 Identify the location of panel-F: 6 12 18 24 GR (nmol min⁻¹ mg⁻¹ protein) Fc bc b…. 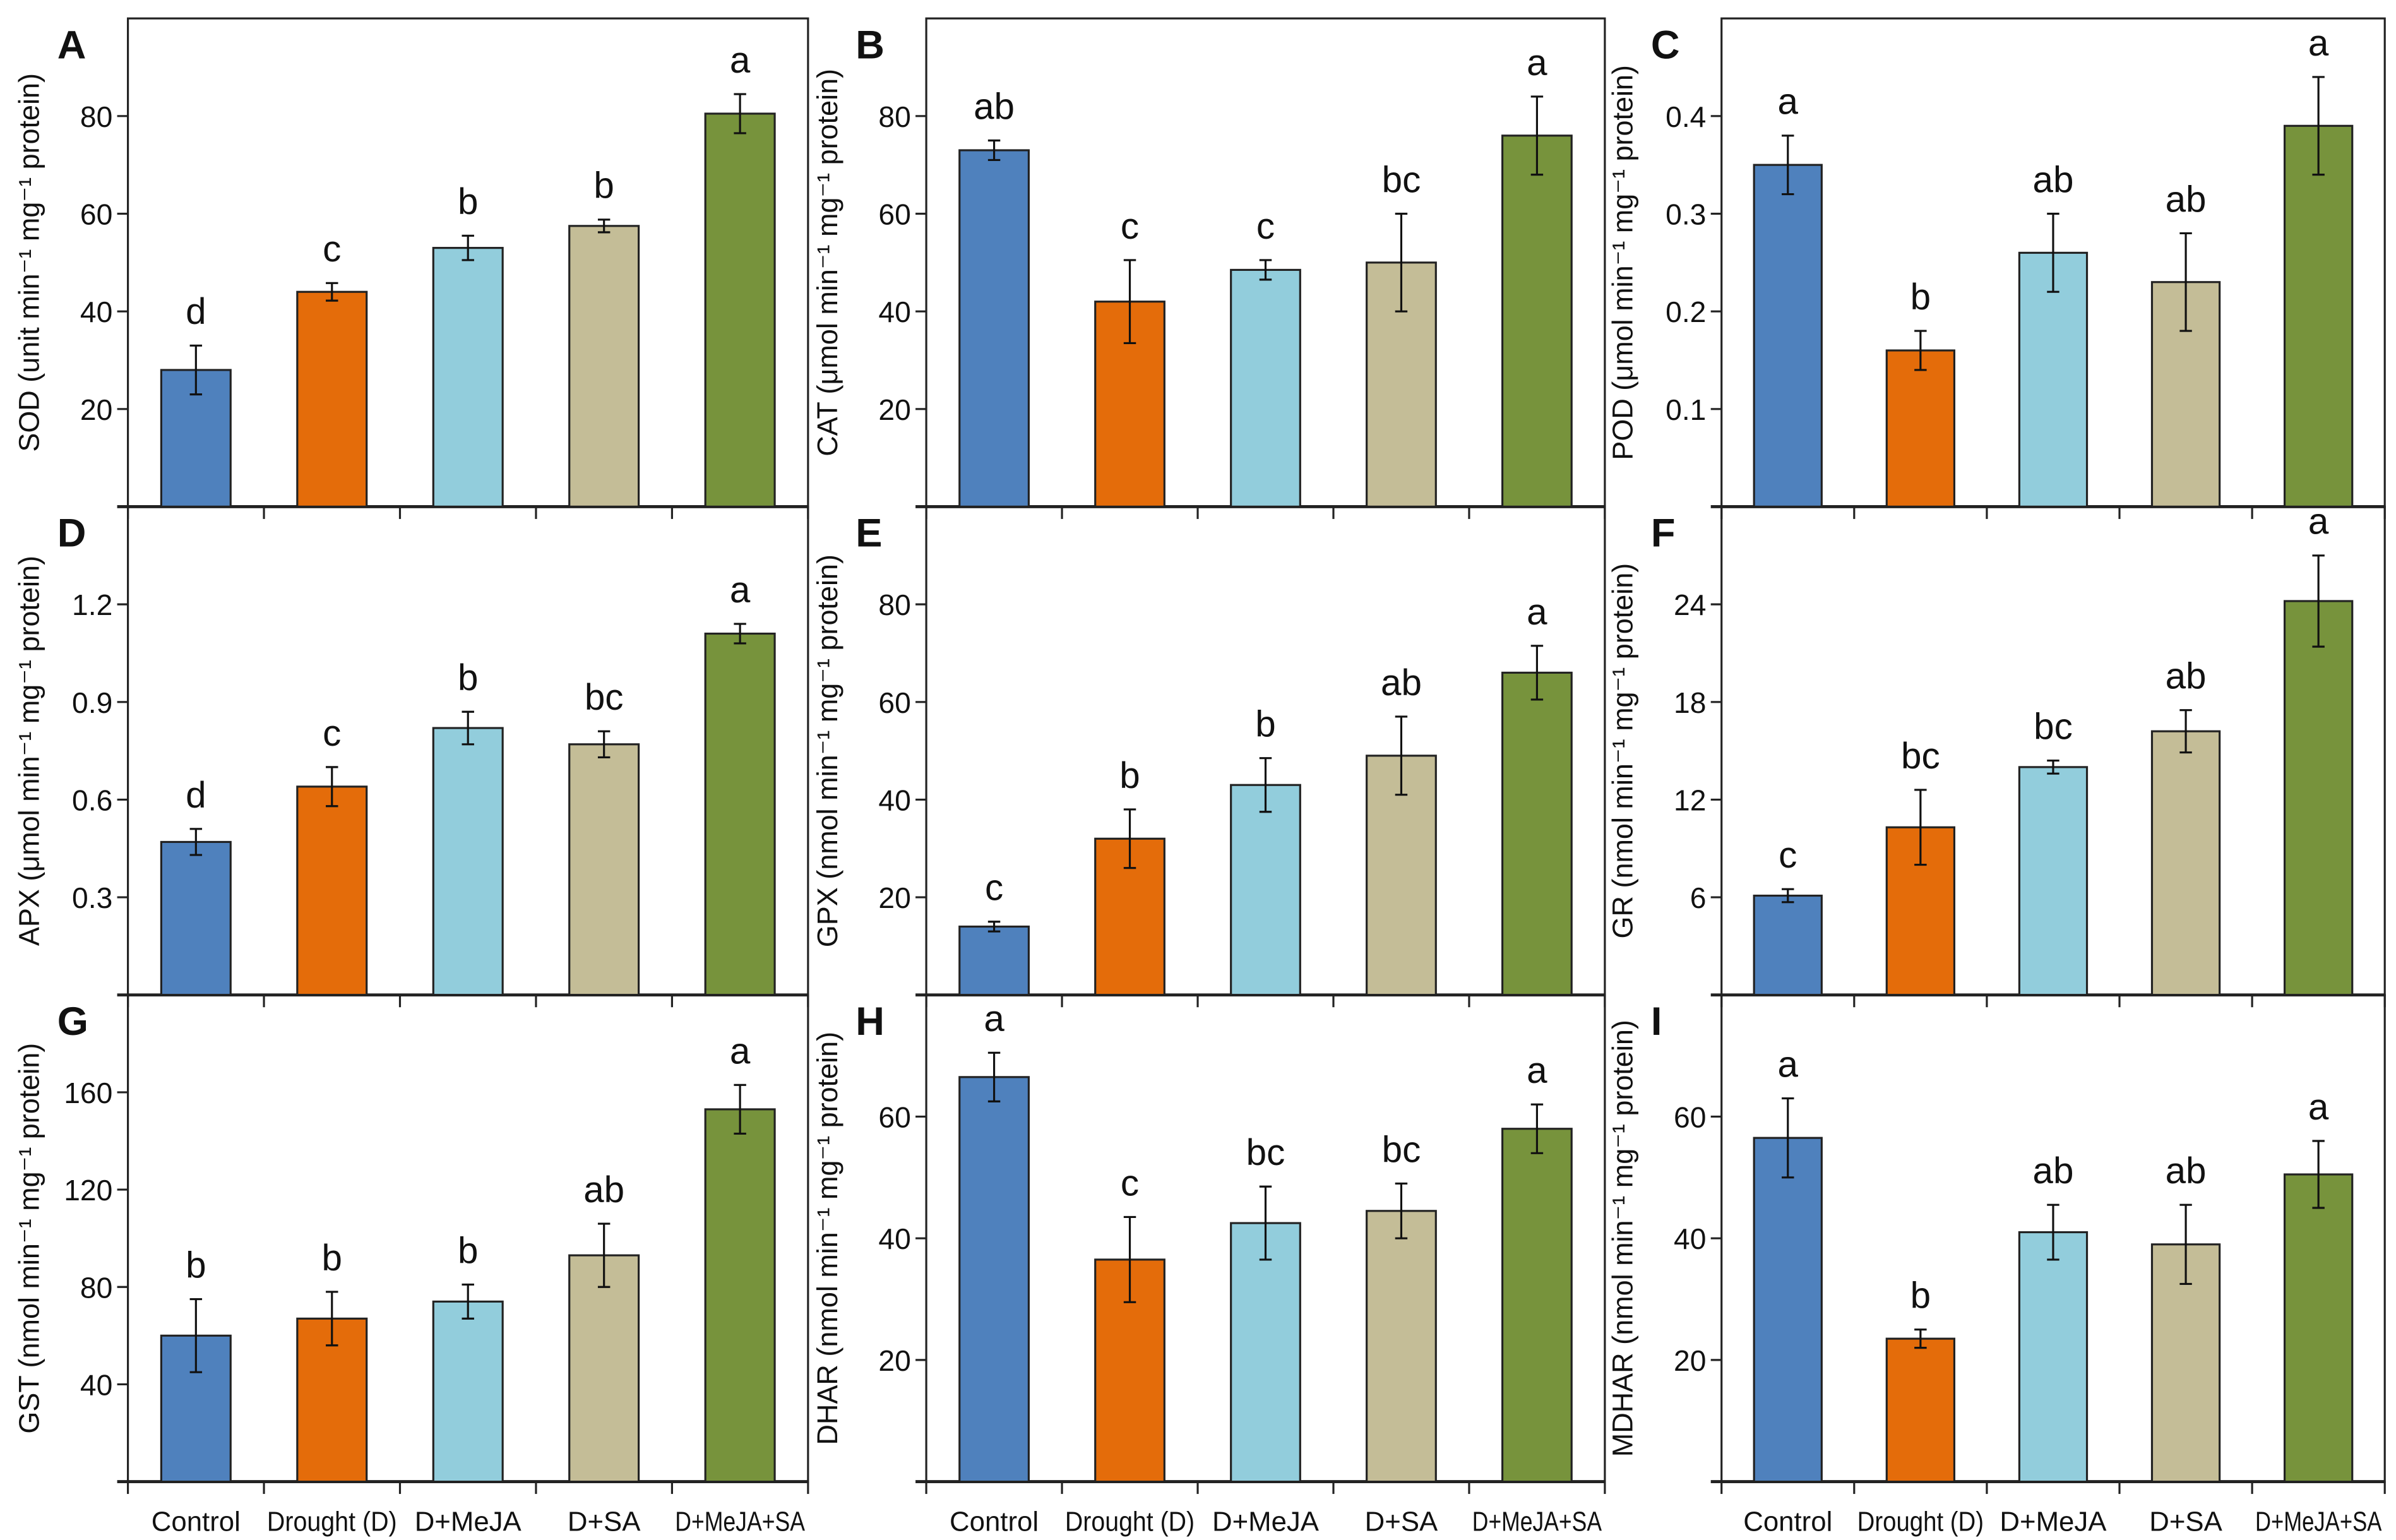
(1996, 754).